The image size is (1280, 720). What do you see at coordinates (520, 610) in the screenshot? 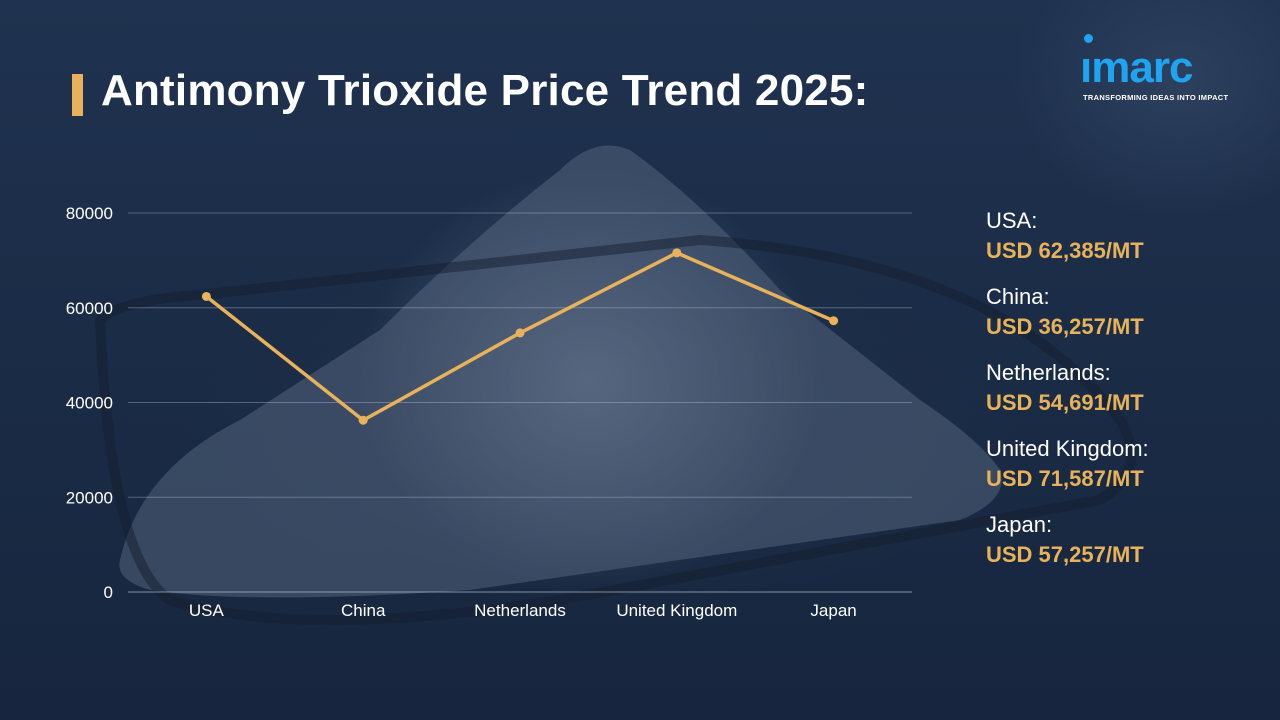
I see `x-tick-label: Netherlands` at bounding box center [520, 610].